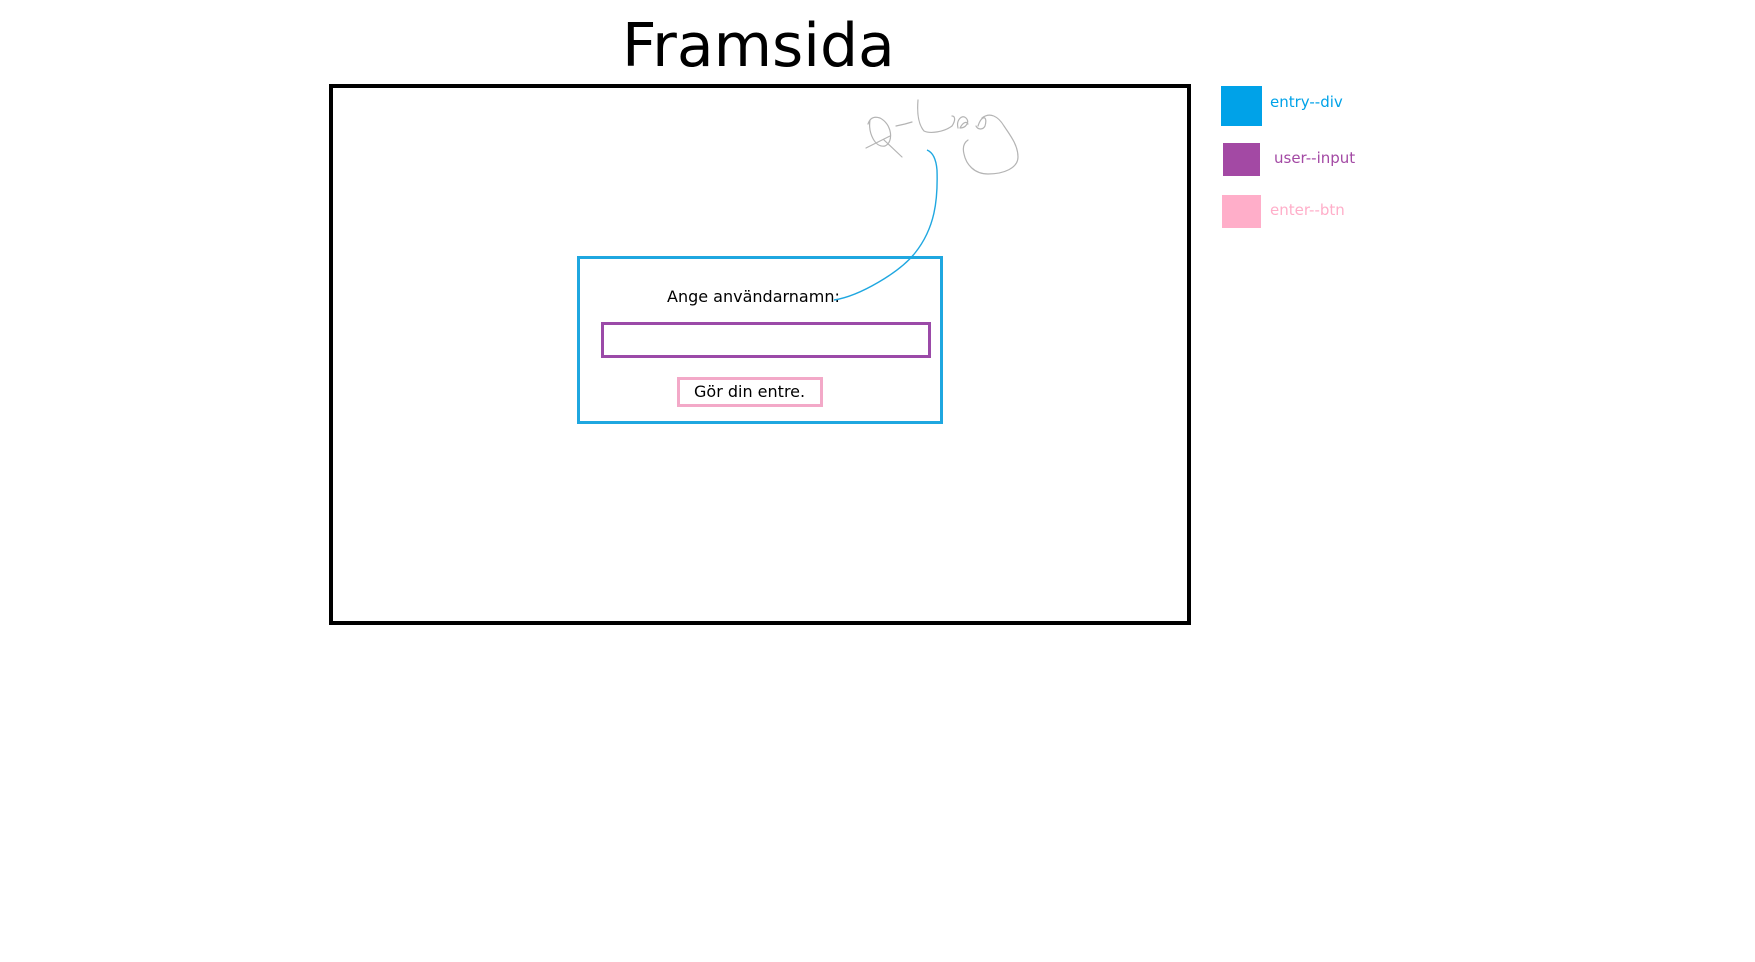 Image resolution: width=1755 pixels, height=962 pixels. I want to click on legend-label-user-input: user--input, so click(1315, 158).